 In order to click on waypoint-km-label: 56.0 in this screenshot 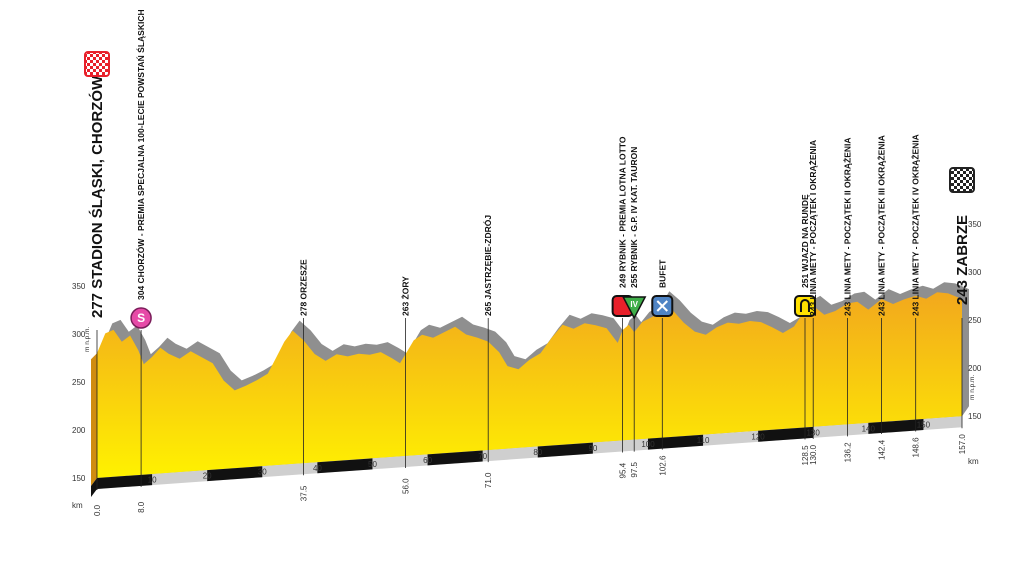, I will do `click(406, 486)`.